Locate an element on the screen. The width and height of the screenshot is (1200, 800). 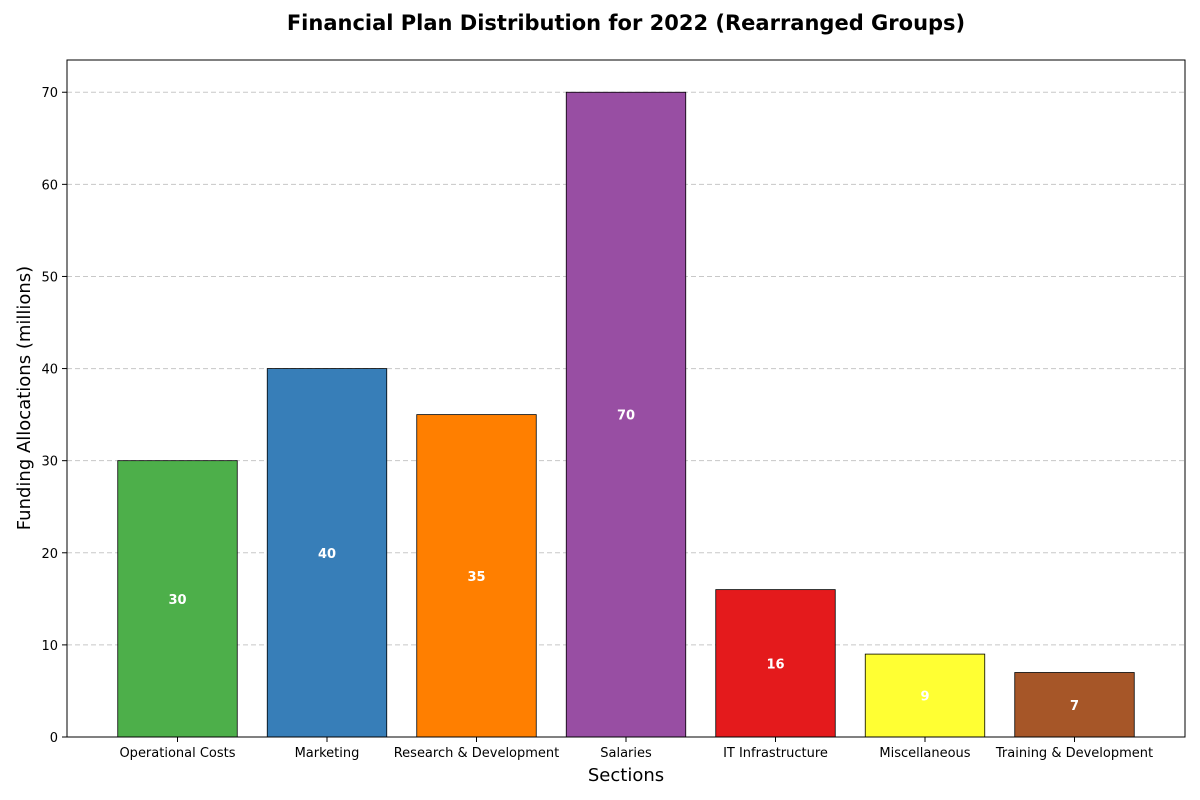
data-label: 7 is located at coordinates (1074, 706).